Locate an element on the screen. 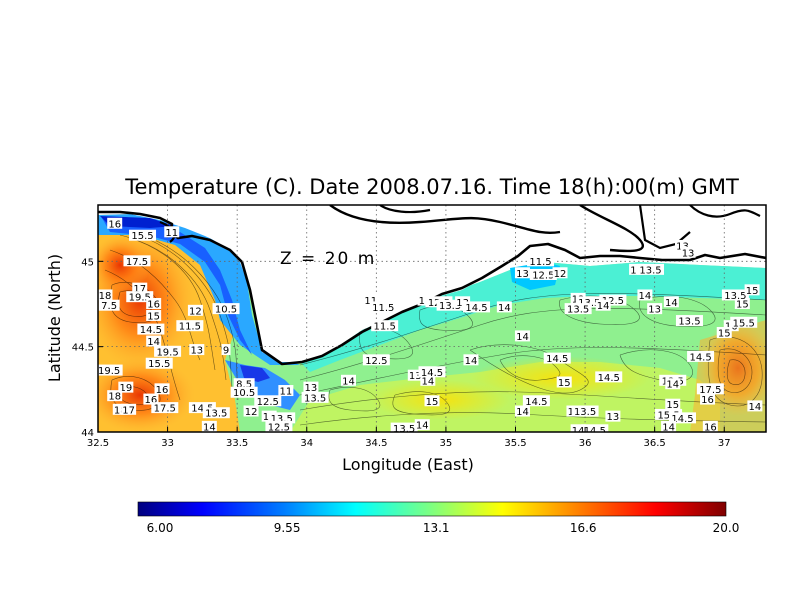 This screenshot has width=800, height=600. contour-label: 12 is located at coordinates (251, 411).